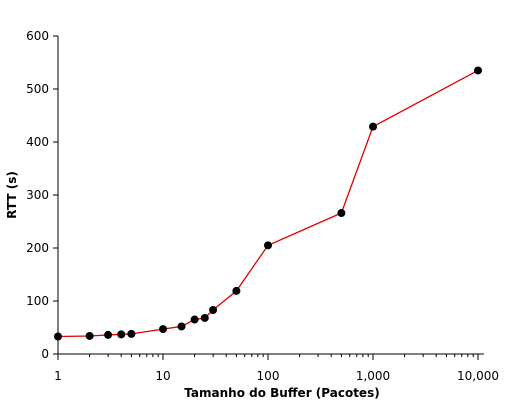 The width and height of the screenshot is (515, 410). What do you see at coordinates (281, 393) in the screenshot?
I see `x-axis-title: Tamanho do Buffer (Pacotes)` at bounding box center [281, 393].